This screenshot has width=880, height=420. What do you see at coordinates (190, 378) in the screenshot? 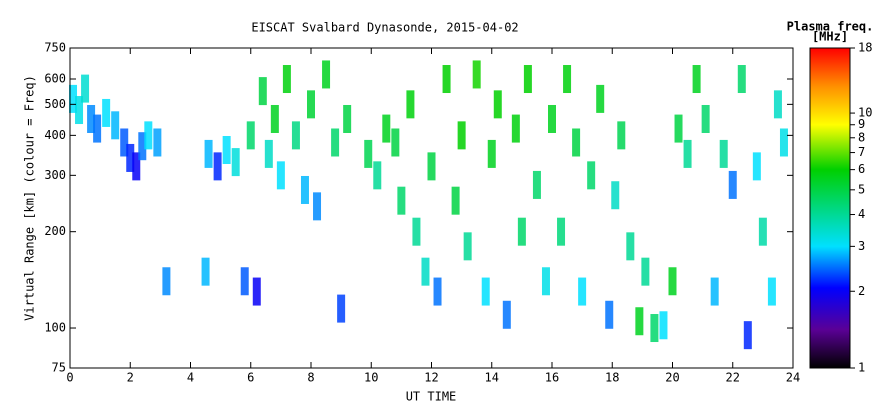
I see `x-tick-label: 4` at bounding box center [190, 378].